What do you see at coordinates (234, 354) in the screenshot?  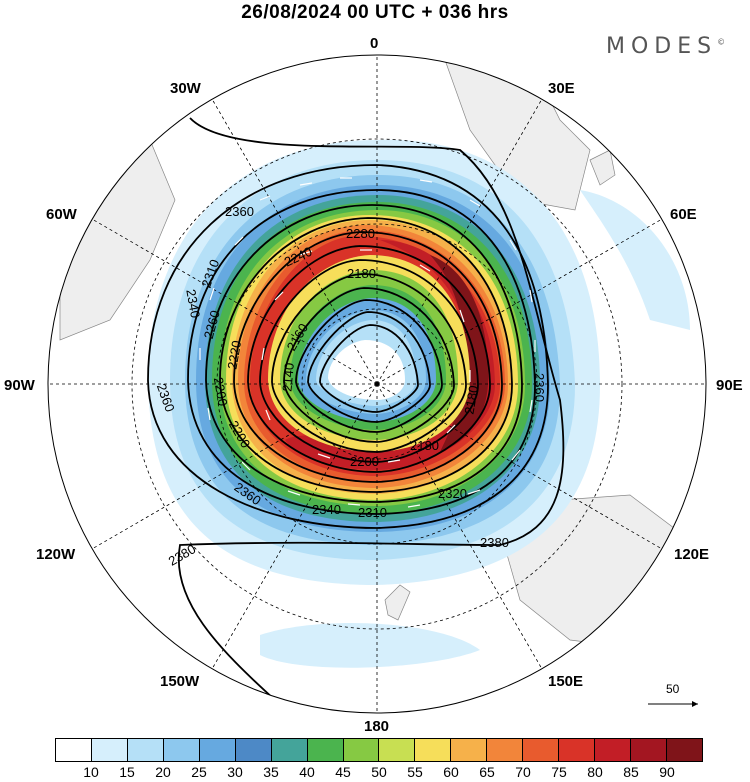 I see `contour-label: 2220` at bounding box center [234, 354].